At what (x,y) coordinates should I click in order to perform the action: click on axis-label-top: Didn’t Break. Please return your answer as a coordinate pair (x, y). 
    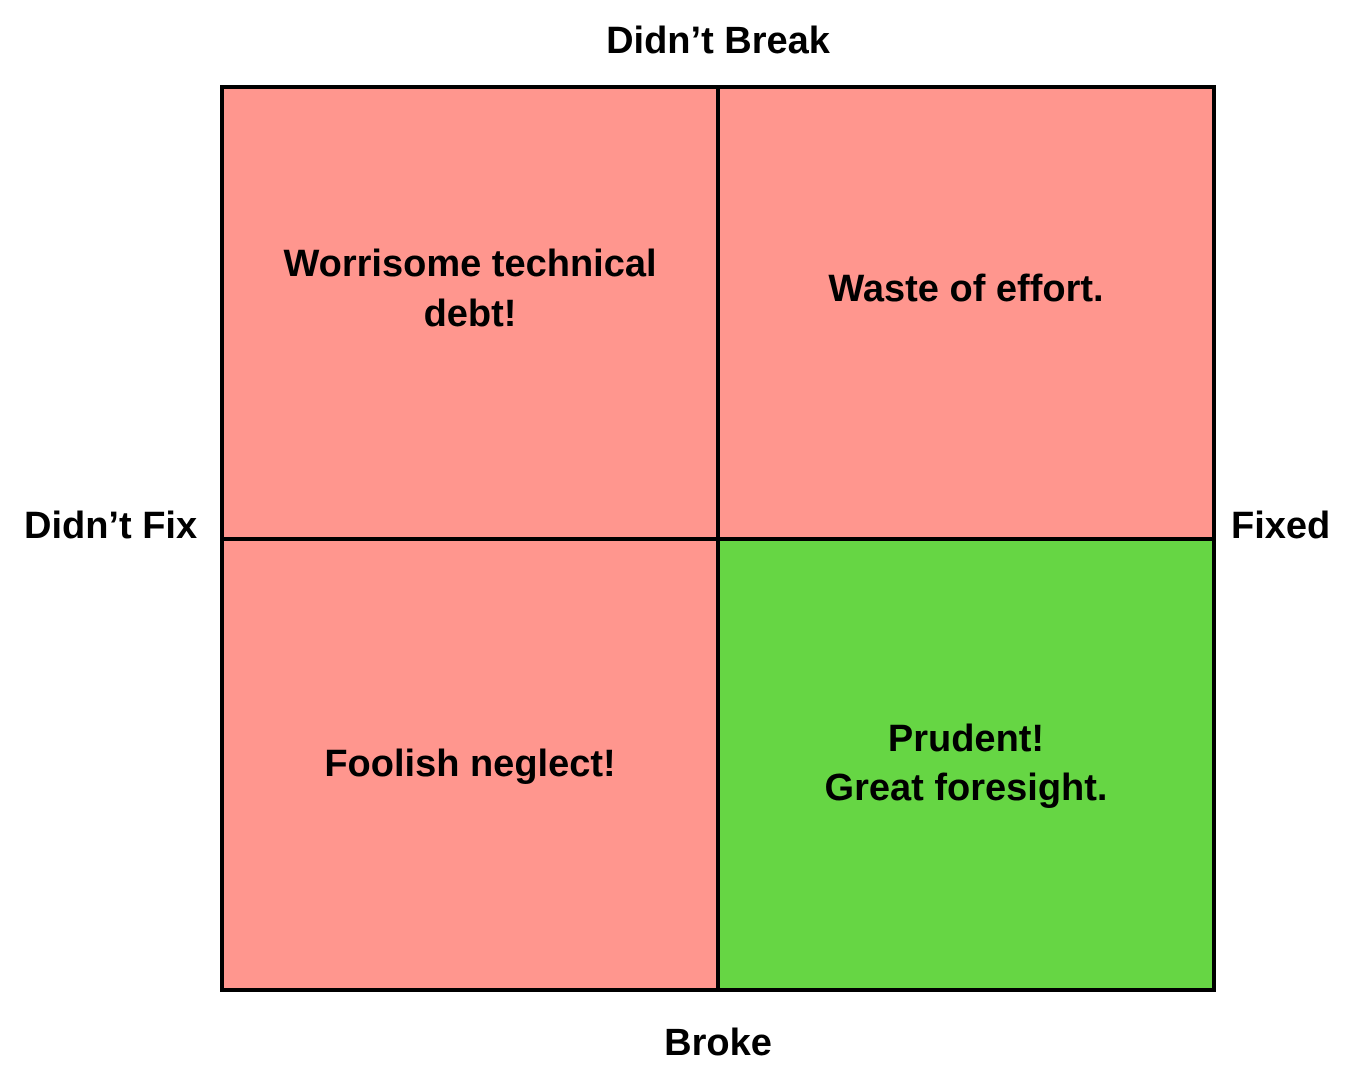
    Looking at the image, I should click on (718, 41).